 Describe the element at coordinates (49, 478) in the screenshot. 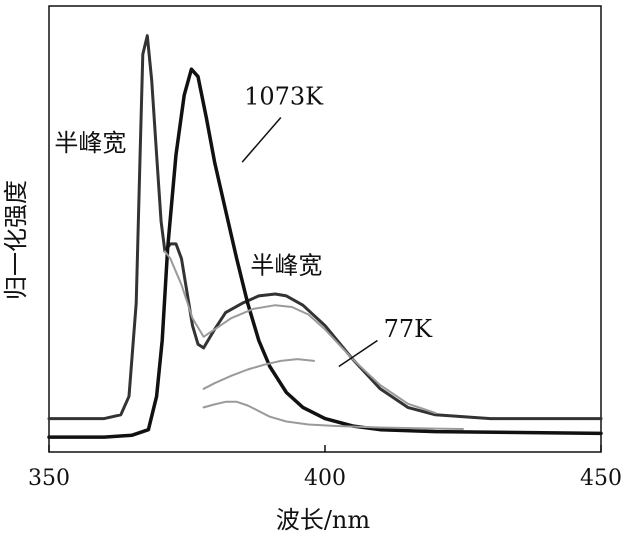

I see `x-tick-label: 350` at that location.